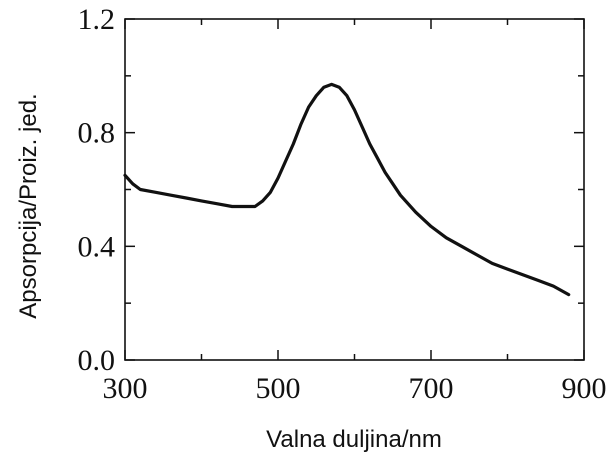  Describe the element at coordinates (431, 388) in the screenshot. I see `x-tick-label: 700` at that location.